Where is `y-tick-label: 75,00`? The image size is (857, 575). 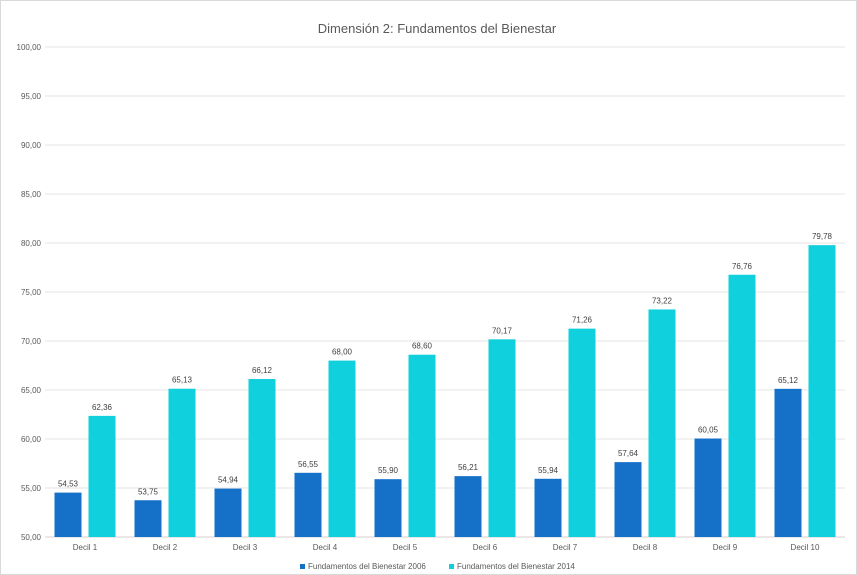 y-tick-label: 75,00 is located at coordinates (31, 292).